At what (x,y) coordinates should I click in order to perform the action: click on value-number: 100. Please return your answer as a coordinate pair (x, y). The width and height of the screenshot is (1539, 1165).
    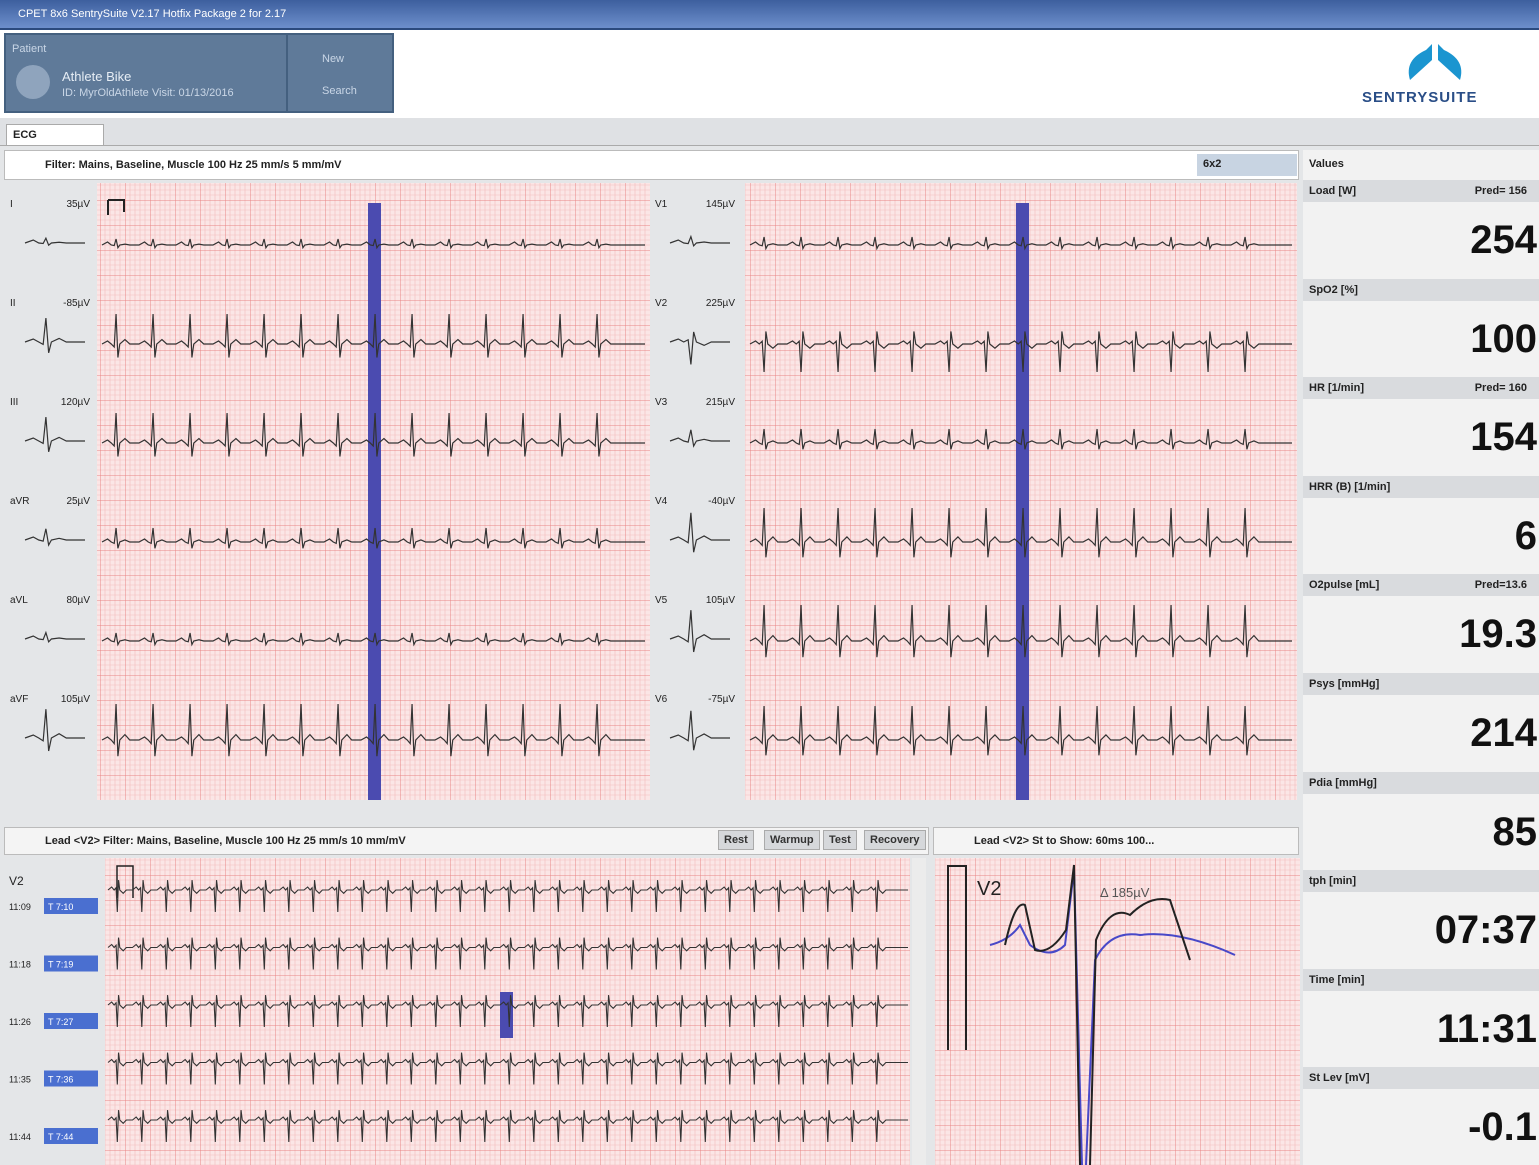
    Looking at the image, I should click on (1503, 338).